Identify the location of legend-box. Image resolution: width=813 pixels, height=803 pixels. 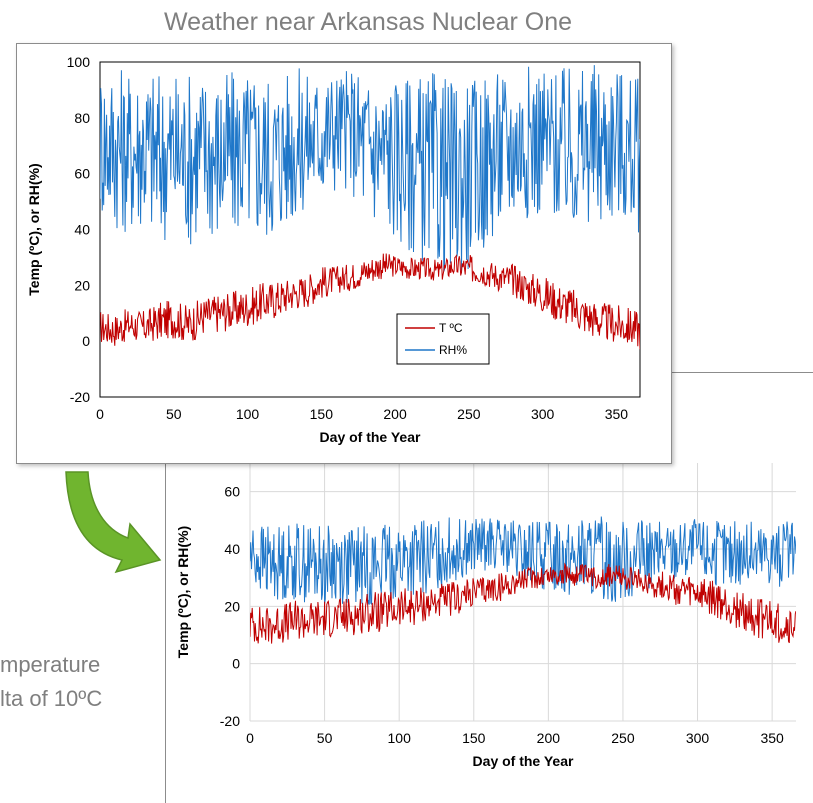
(443, 339).